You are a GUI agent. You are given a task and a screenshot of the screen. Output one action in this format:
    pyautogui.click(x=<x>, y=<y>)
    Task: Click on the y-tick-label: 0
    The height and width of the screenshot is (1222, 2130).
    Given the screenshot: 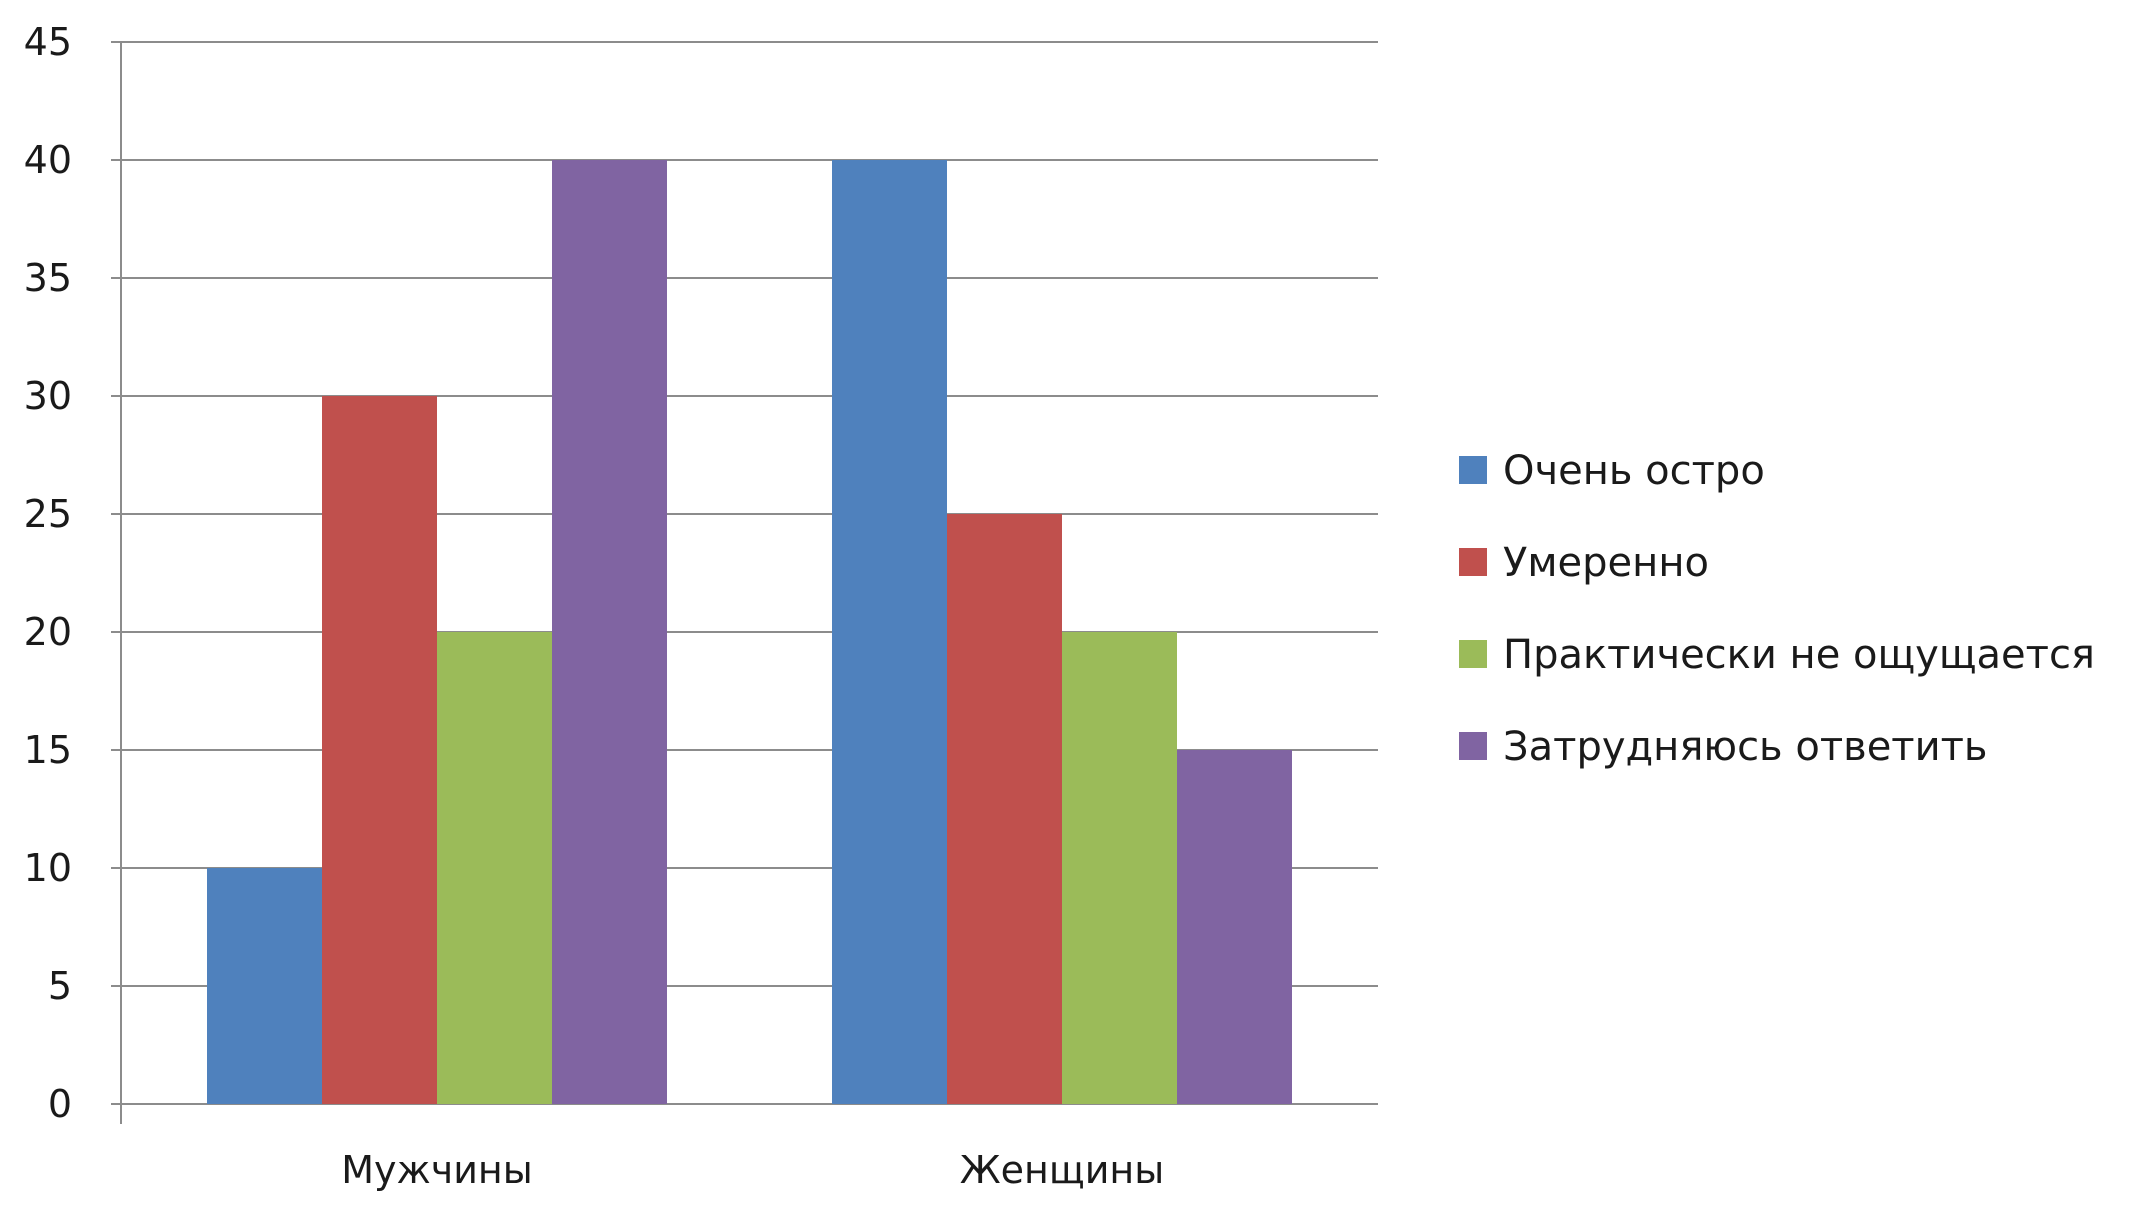 What is the action you would take?
    pyautogui.click(x=60, y=1104)
    